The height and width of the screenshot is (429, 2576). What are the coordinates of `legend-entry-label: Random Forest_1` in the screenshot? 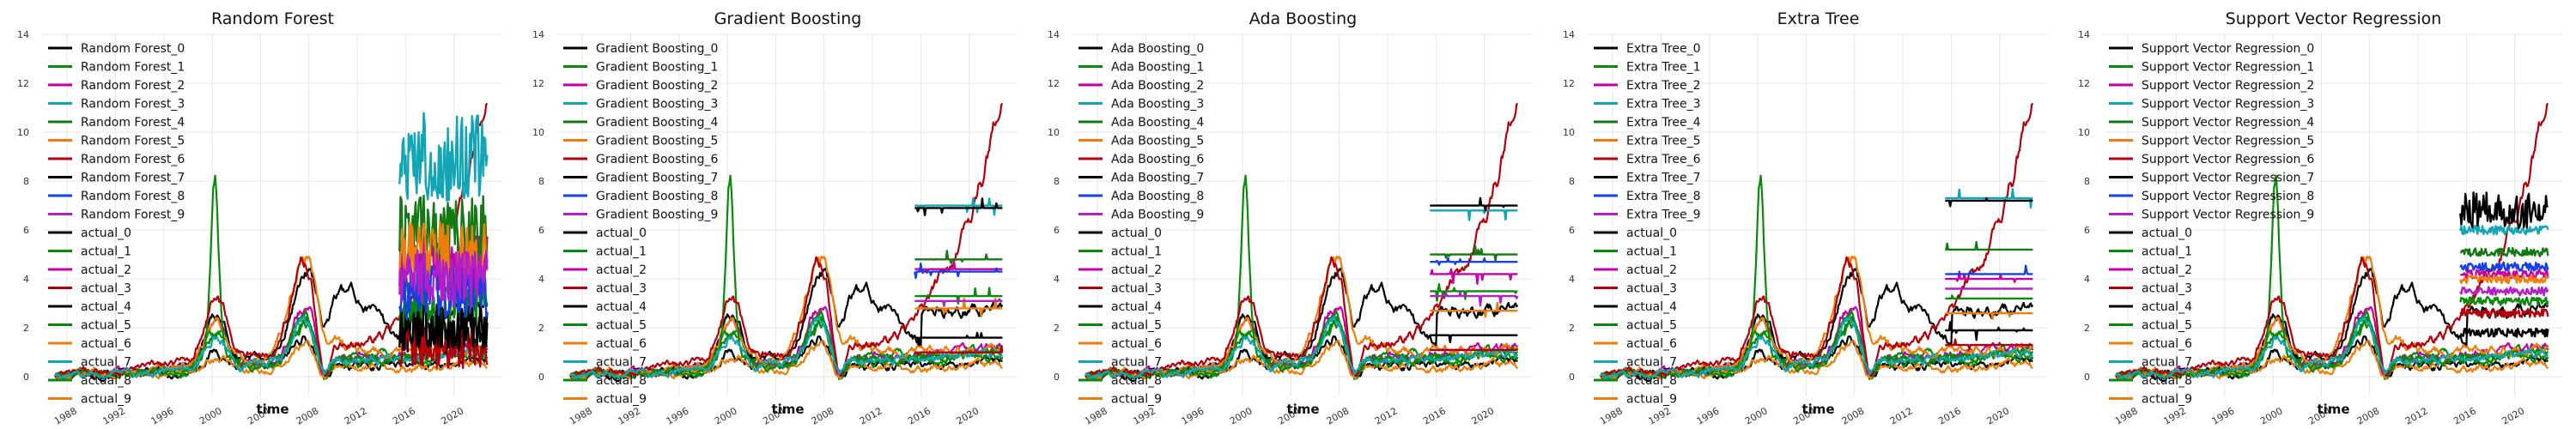 It's located at (133, 68).